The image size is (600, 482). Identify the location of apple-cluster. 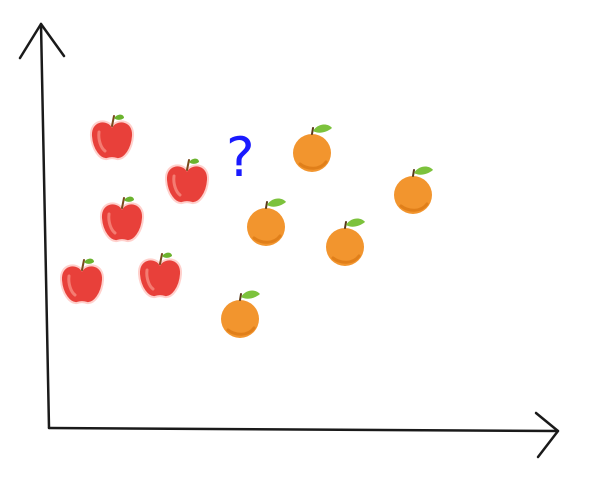
(134, 209).